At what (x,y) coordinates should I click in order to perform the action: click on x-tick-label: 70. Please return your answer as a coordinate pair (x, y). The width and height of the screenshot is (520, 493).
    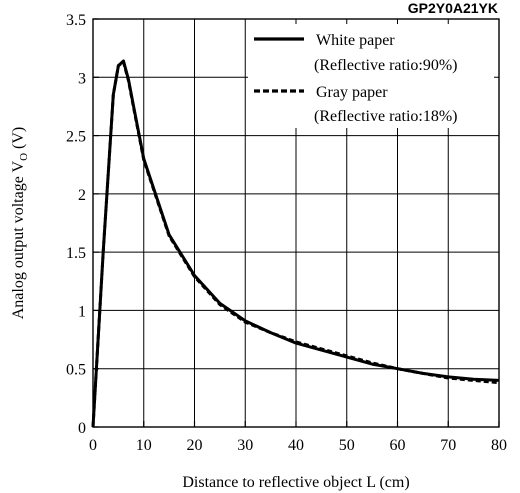
    Looking at the image, I should click on (448, 445).